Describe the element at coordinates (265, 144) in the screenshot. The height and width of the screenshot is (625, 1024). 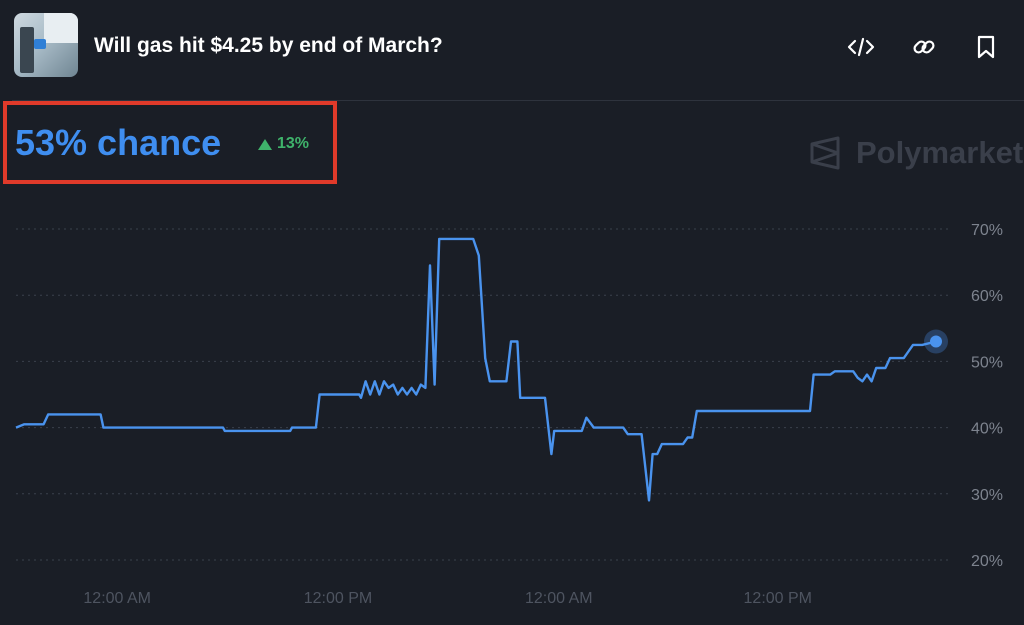
I see `triangle-up-icon` at that location.